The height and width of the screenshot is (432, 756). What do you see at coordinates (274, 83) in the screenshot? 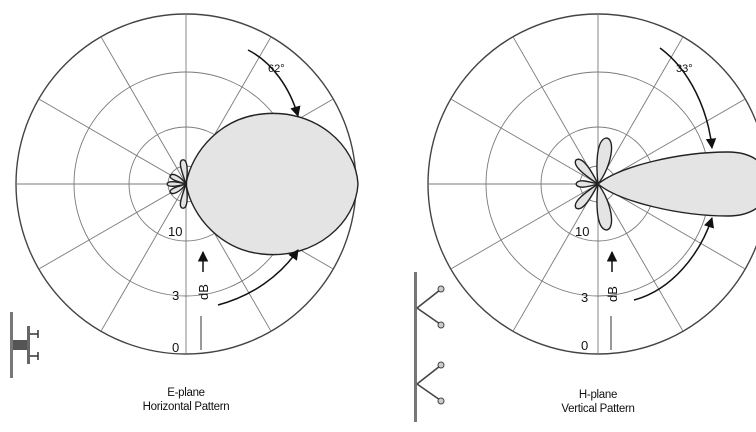
I see `e-plane-upper-arrow` at bounding box center [274, 83].